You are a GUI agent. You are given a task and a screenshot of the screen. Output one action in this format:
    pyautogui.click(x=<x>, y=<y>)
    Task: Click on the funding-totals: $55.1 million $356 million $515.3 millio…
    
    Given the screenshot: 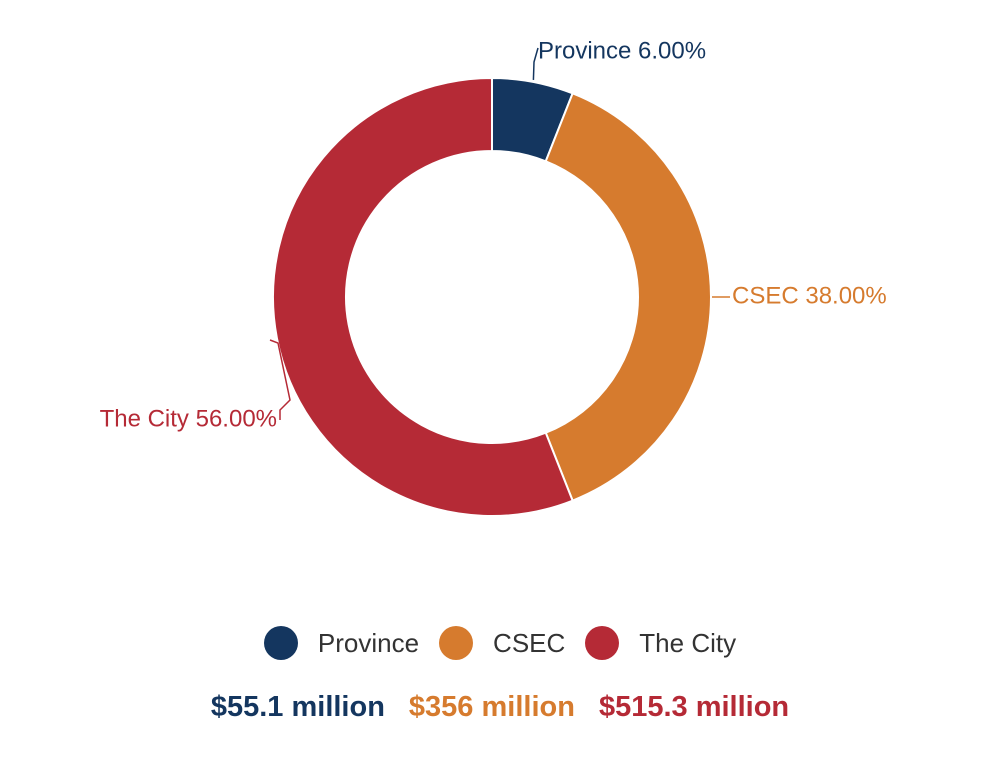 What is the action you would take?
    pyautogui.click(x=500, y=707)
    